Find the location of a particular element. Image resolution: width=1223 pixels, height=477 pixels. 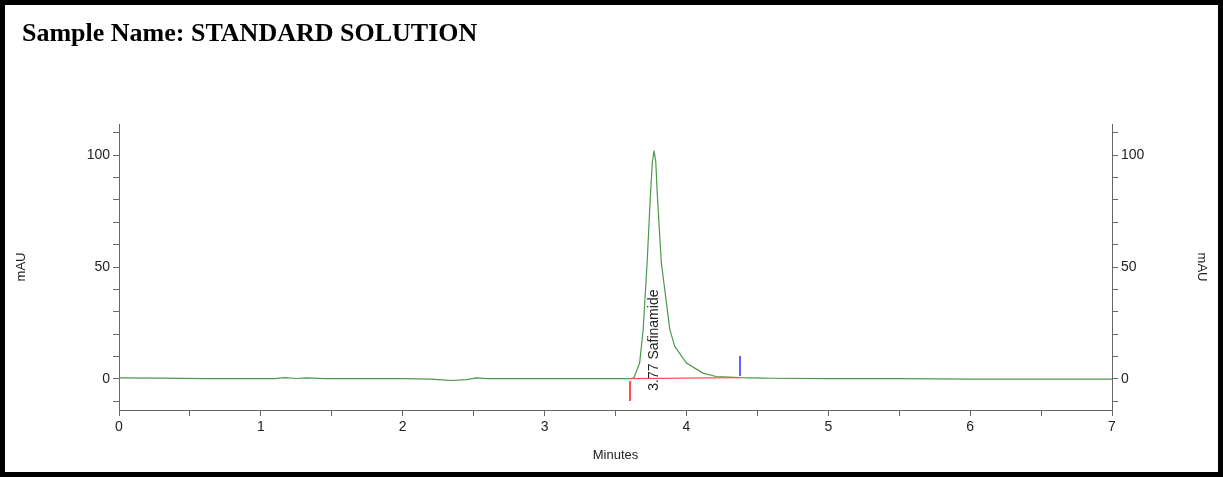

y2-tick-label: 100 is located at coordinates (1133, 154).